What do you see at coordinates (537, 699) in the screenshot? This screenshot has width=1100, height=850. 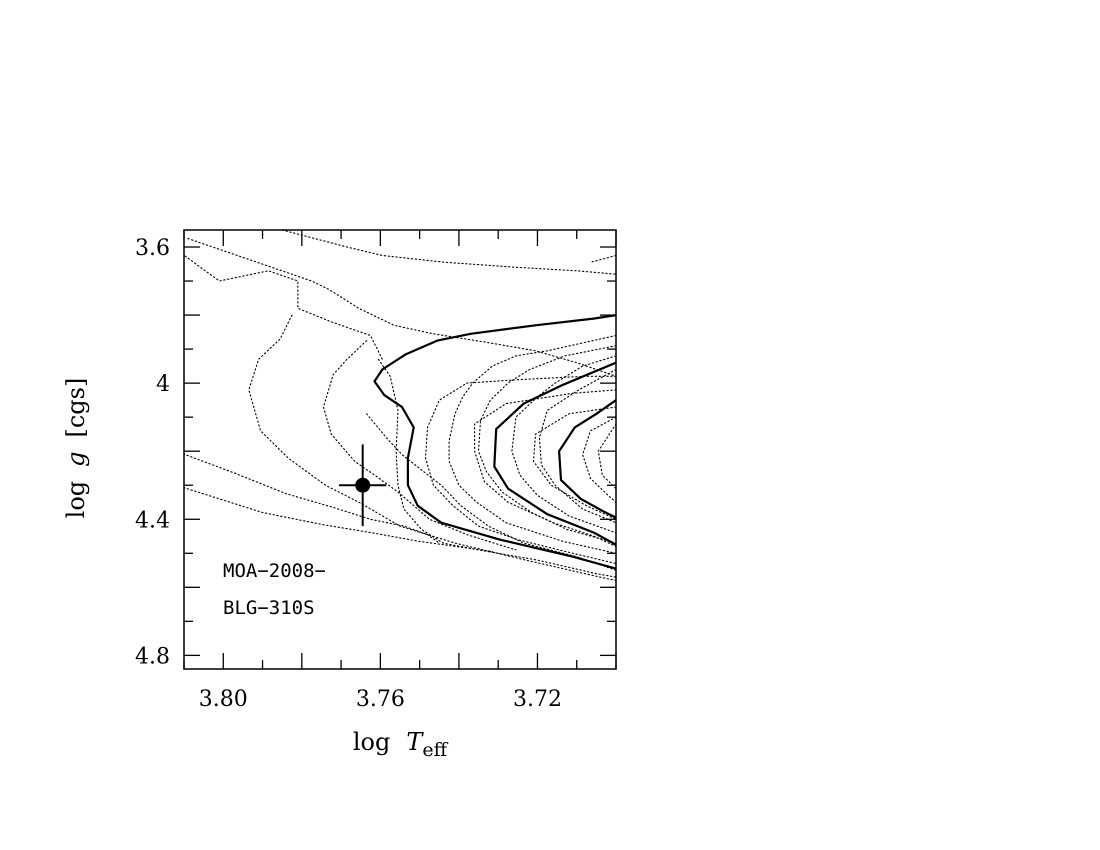 I see `x-tick-label-372: 3.72` at bounding box center [537, 699].